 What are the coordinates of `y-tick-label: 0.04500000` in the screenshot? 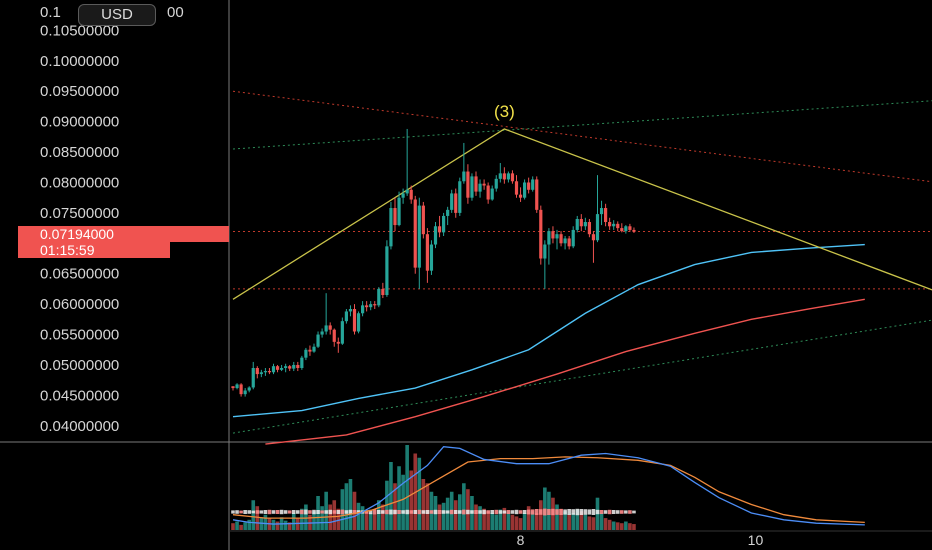 It's located at (79, 395).